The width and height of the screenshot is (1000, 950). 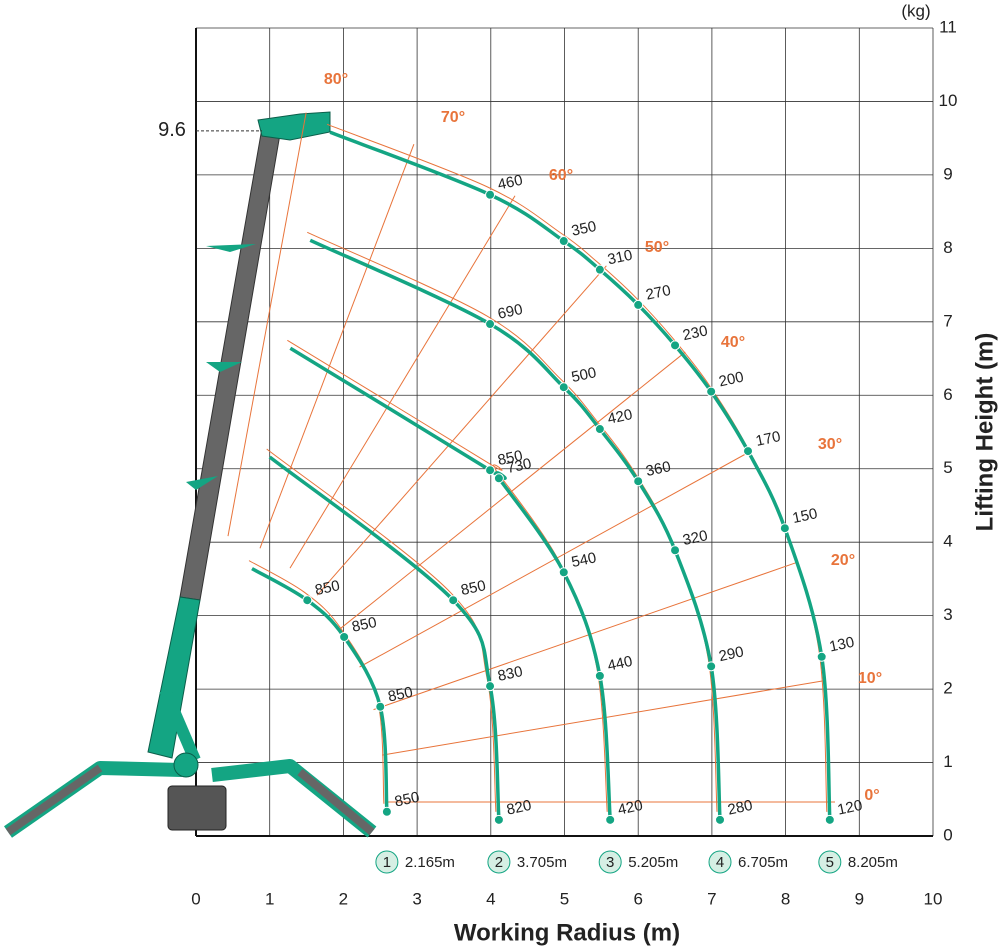 I want to click on y-tick-label: 1, so click(x=947, y=761).